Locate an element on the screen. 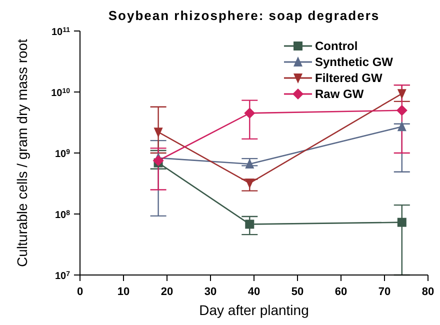 This screenshot has width=440, height=325. x-tick-label: 10 is located at coordinates (123, 292).